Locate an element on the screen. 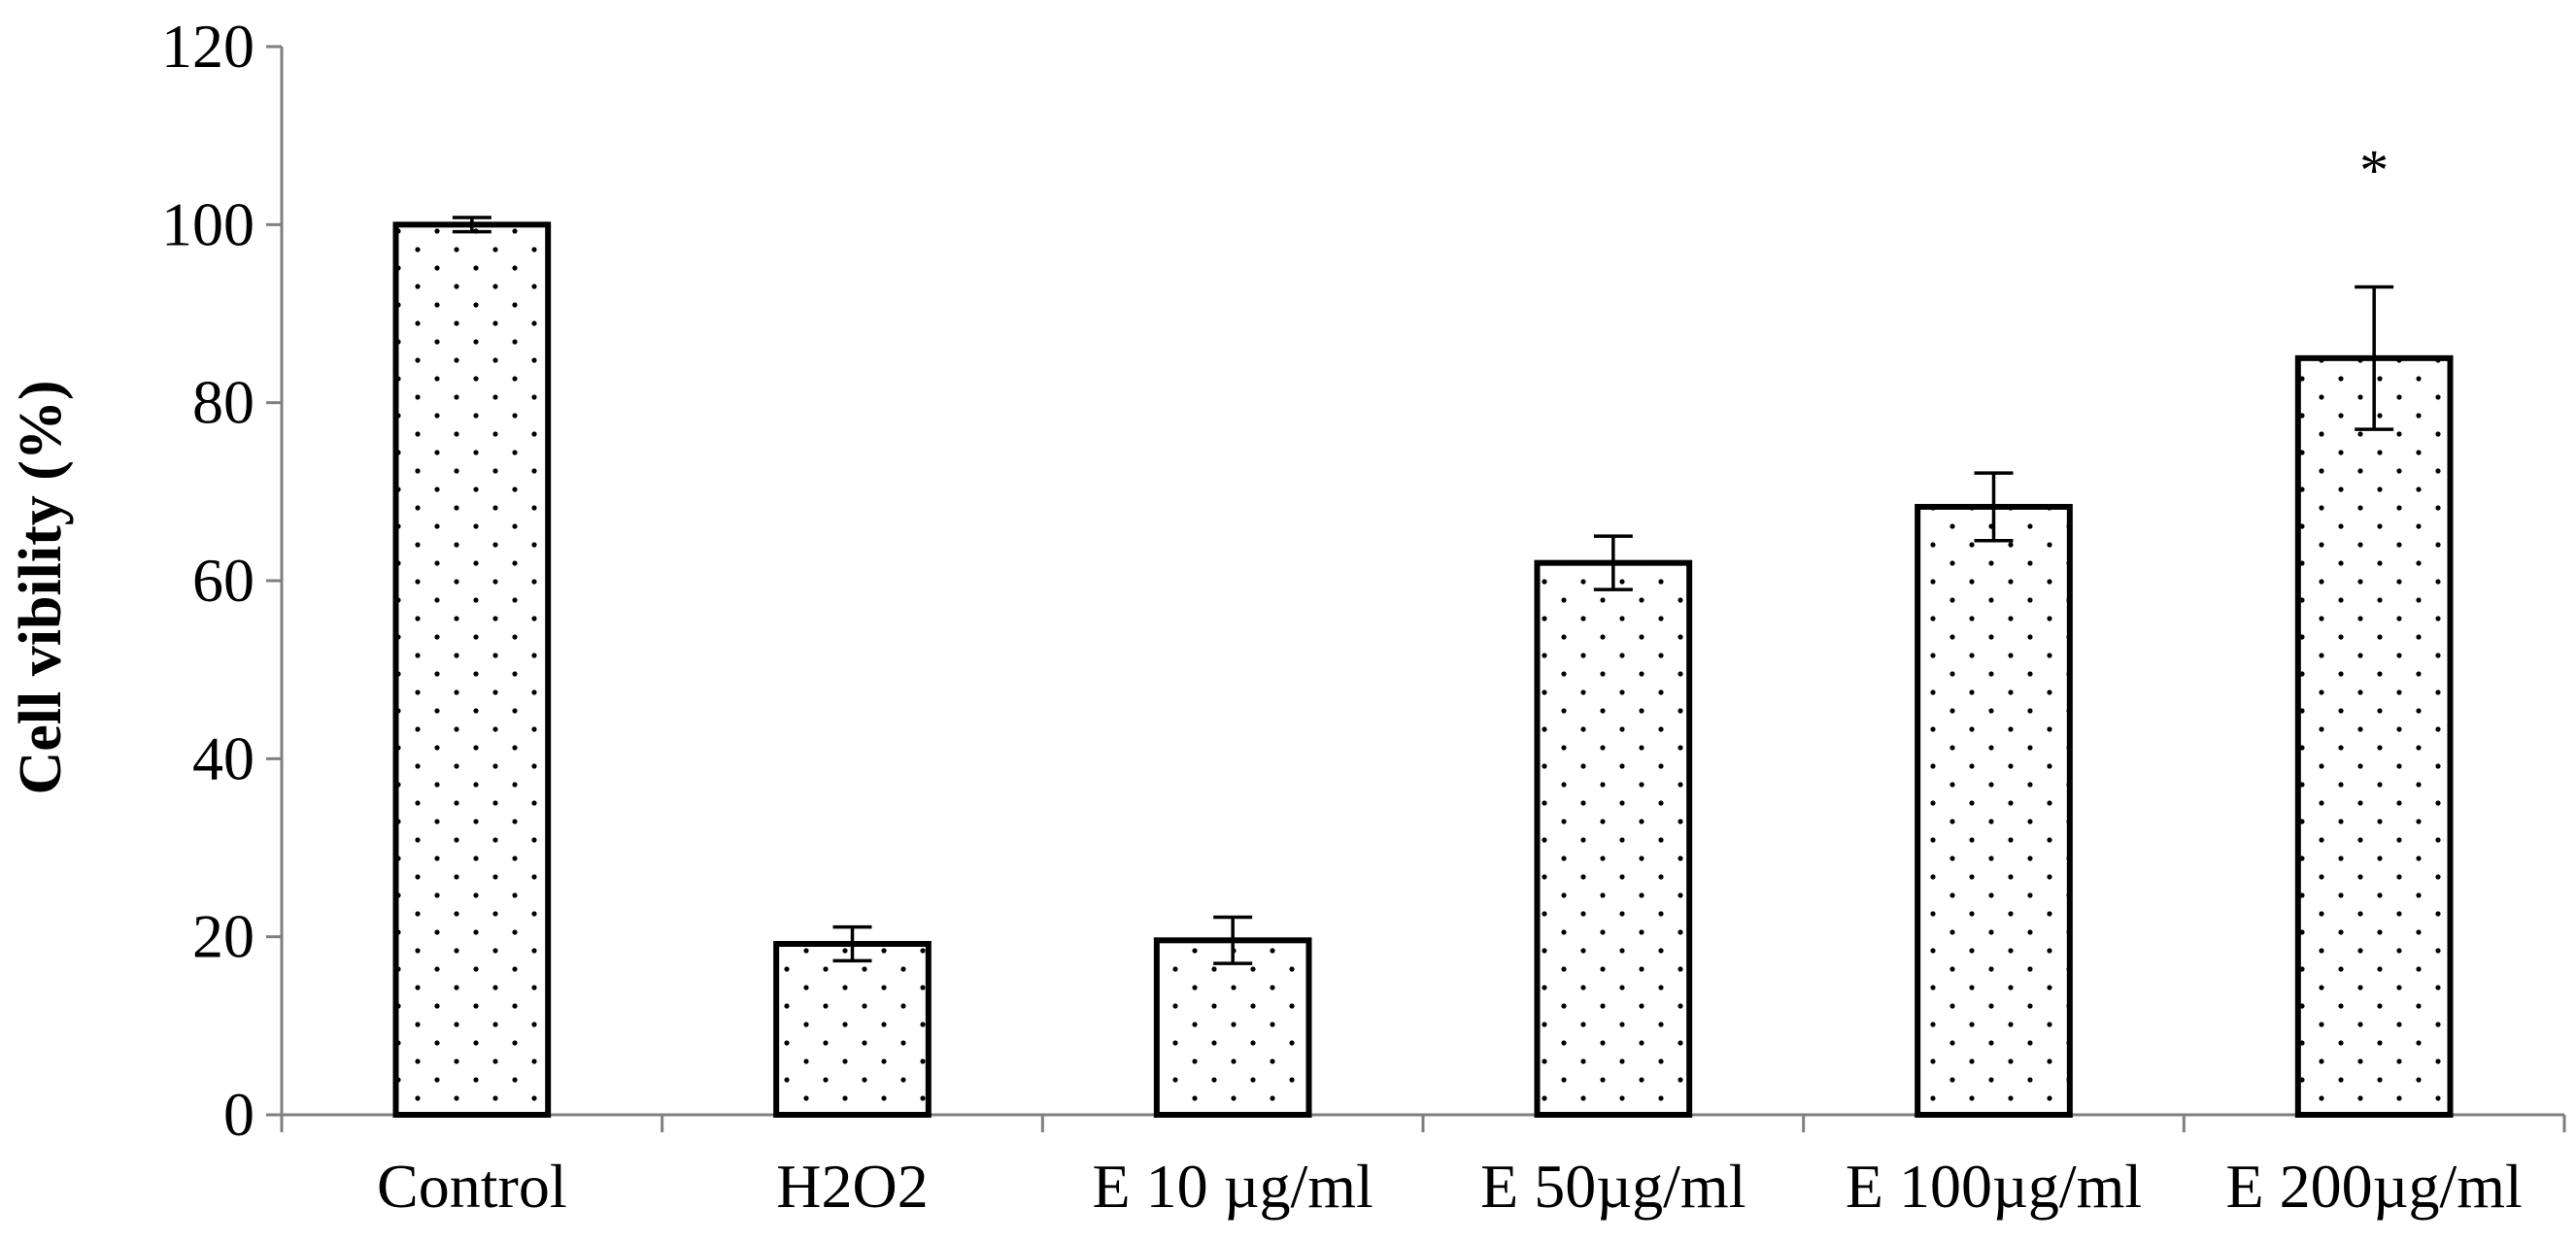 Image resolution: width=2576 pixels, height=1242 pixels. y-tick-label: 80 is located at coordinates (223, 402).